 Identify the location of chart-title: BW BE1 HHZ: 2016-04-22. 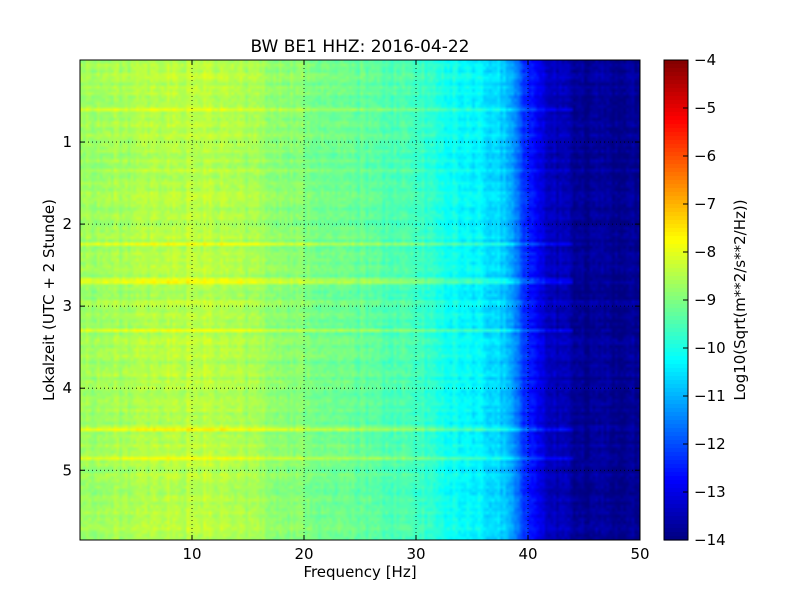
(359, 47).